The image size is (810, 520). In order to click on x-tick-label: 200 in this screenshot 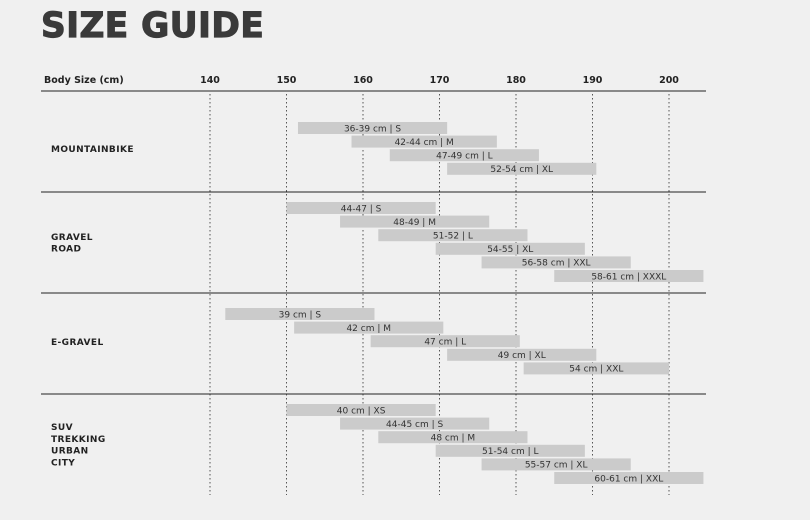, I will do `click(669, 80)`.